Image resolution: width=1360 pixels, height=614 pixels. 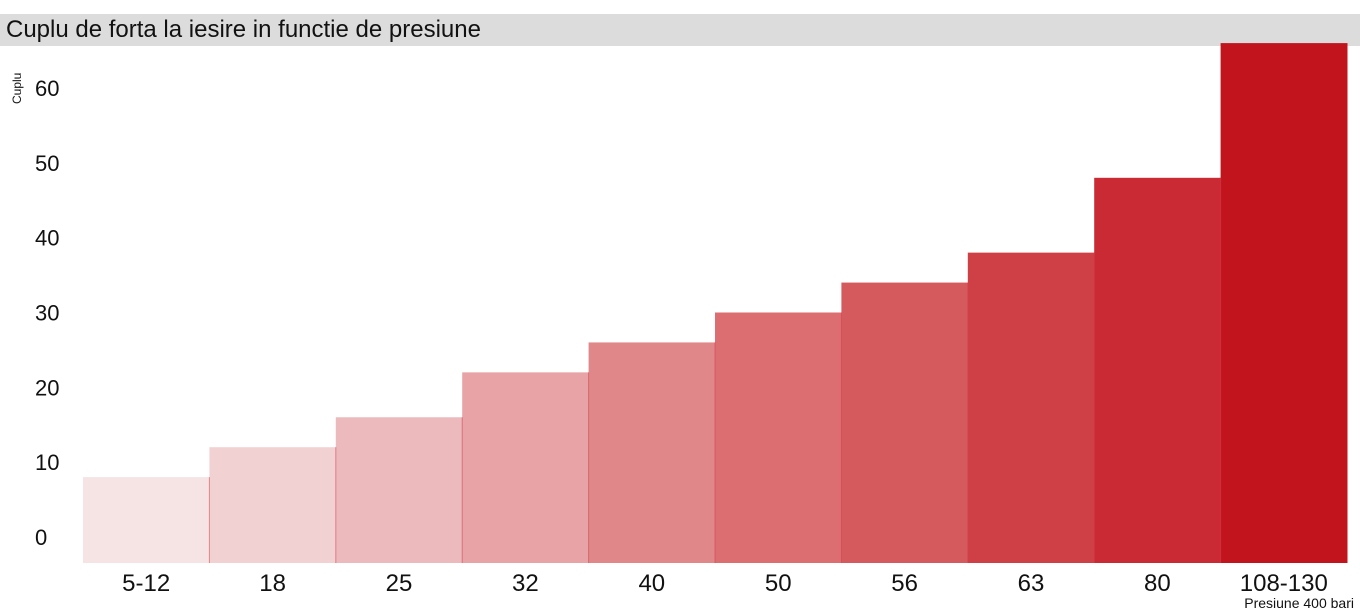 I want to click on x-tick-label: 56, so click(x=904, y=583).